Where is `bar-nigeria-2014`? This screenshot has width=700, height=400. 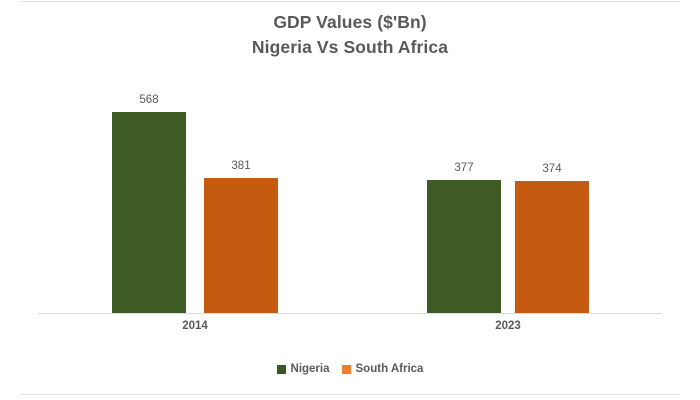 bar-nigeria-2014 is located at coordinates (149, 212).